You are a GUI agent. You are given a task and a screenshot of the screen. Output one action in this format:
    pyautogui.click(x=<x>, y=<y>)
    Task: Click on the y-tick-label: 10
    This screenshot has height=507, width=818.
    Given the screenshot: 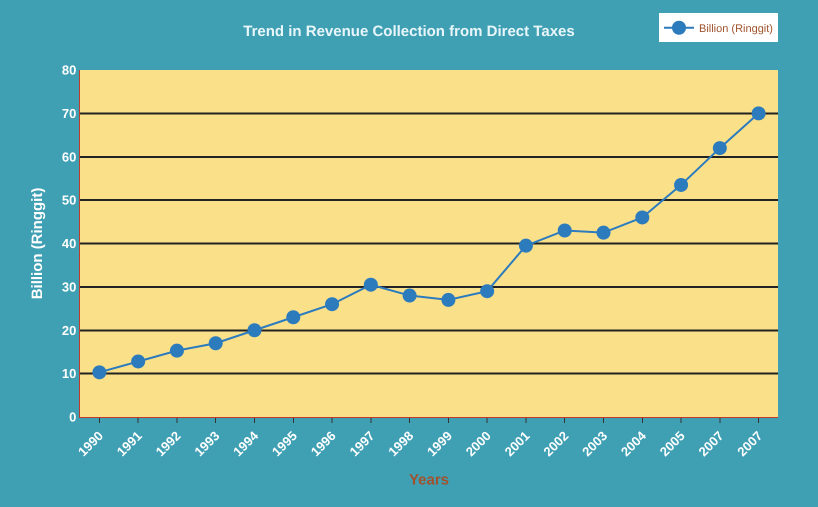 What is the action you would take?
    pyautogui.click(x=69, y=374)
    